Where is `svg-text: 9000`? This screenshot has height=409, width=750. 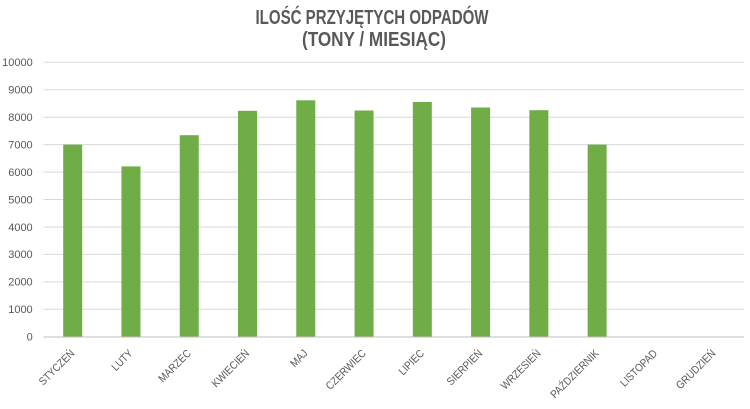 svg-text: 9000 is located at coordinates (20, 91).